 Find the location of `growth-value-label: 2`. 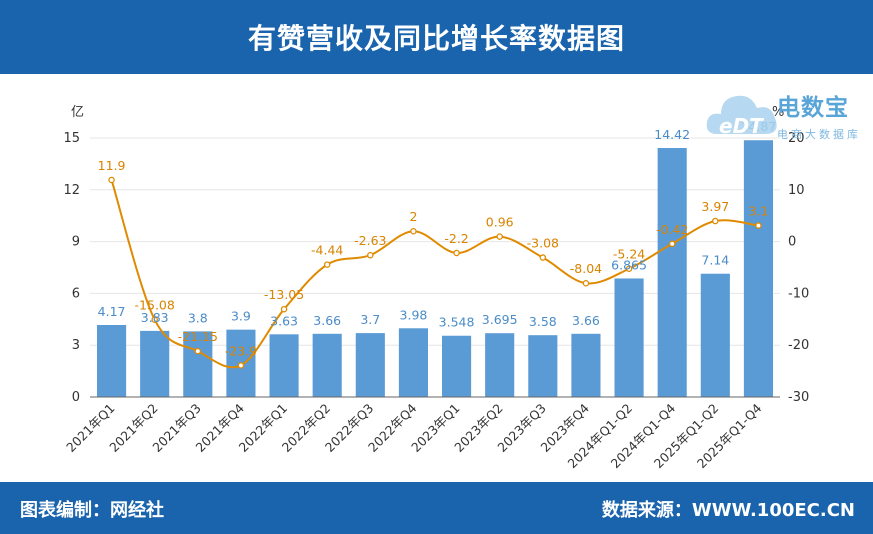

growth-value-label: 2 is located at coordinates (413, 216).